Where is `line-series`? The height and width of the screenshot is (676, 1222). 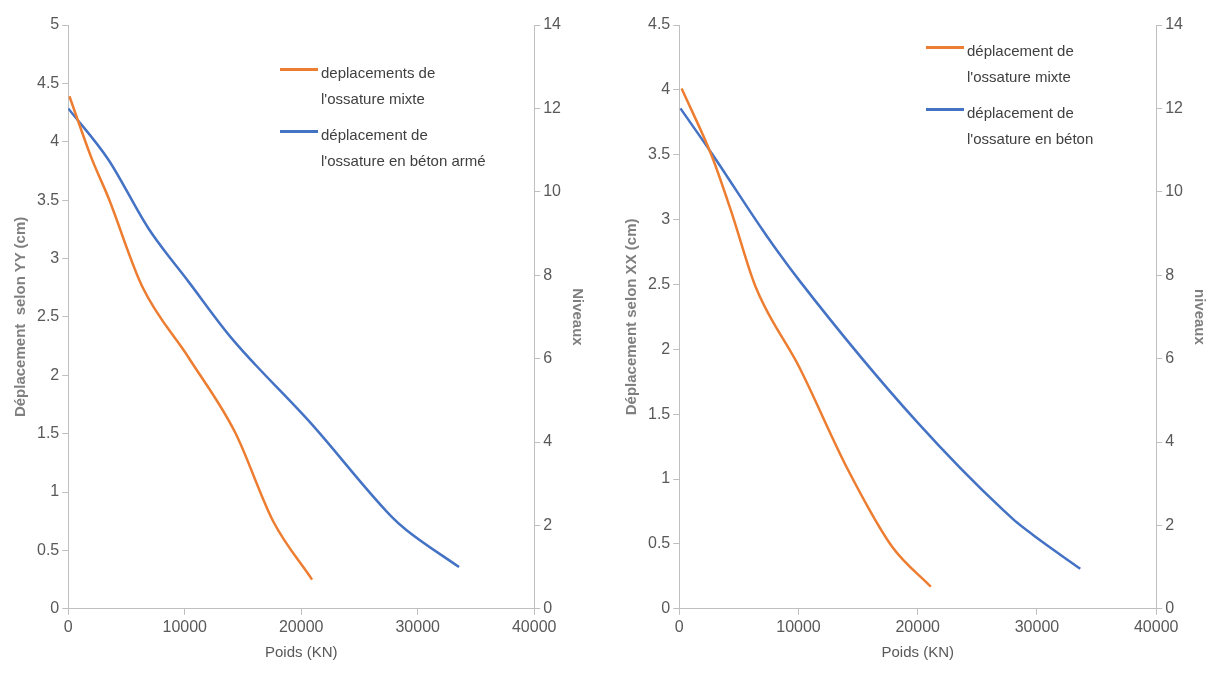
line-series is located at coordinates (191, 337).